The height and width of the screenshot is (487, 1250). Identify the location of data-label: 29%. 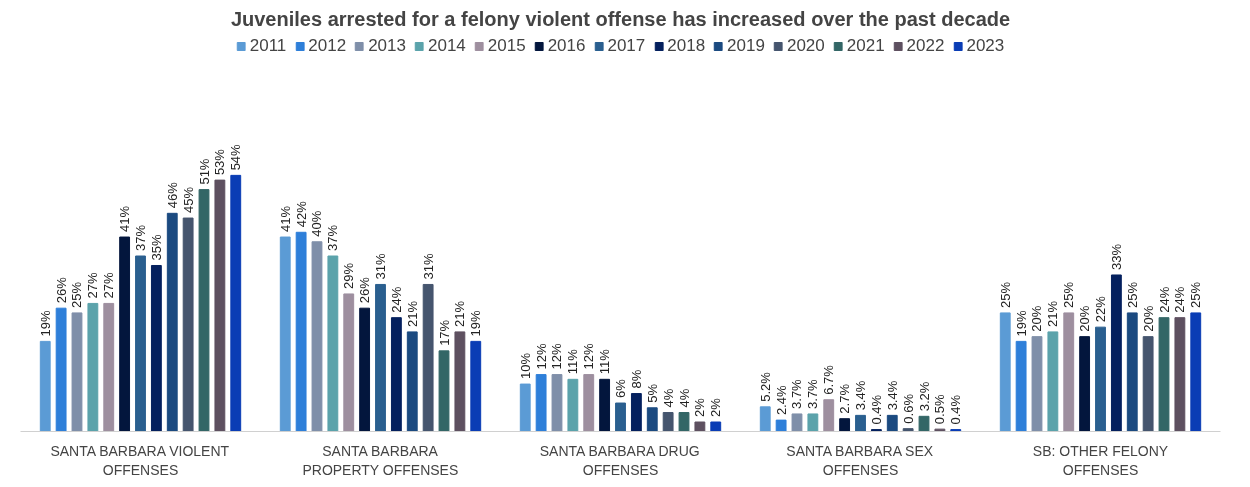
(349, 275).